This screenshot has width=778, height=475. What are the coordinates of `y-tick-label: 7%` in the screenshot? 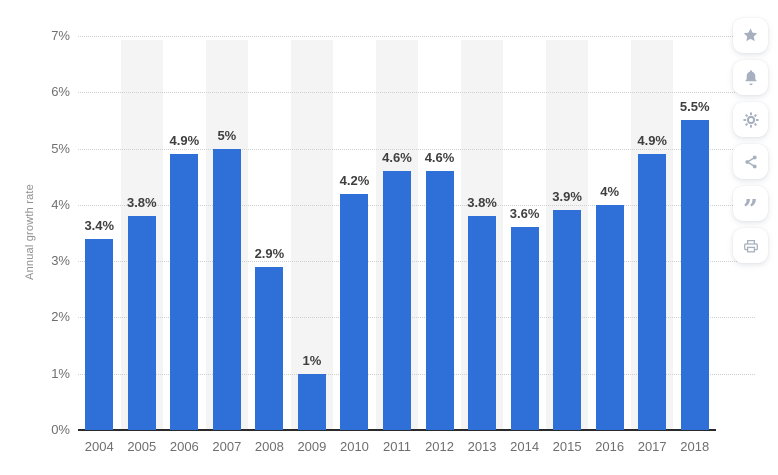 It's located at (60, 35).